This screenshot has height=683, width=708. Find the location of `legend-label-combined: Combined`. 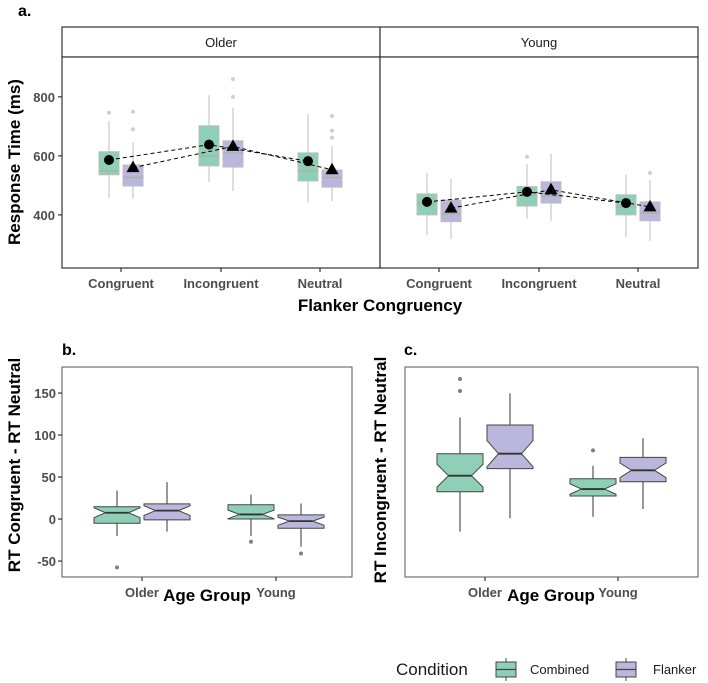

legend-label-combined: Combined is located at coordinates (559, 669).